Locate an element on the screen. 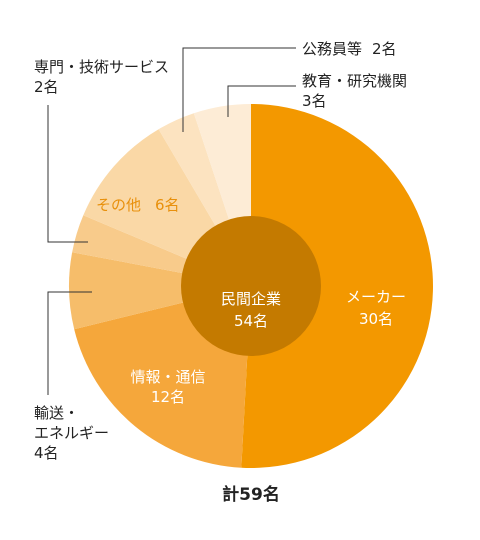 The width and height of the screenshot is (480, 540). label-yuso-line1: 輸送・ is located at coordinates (56, 413).